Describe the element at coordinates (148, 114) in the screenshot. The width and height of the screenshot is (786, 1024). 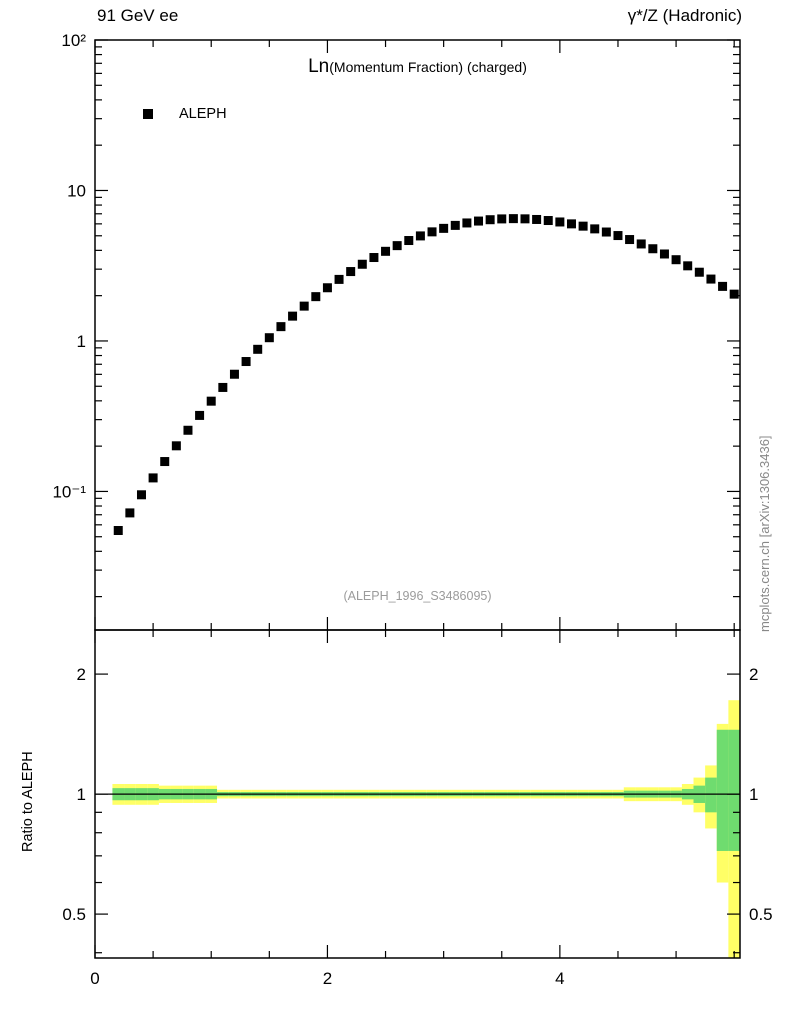
I see `legend-marker-square-icon` at that location.